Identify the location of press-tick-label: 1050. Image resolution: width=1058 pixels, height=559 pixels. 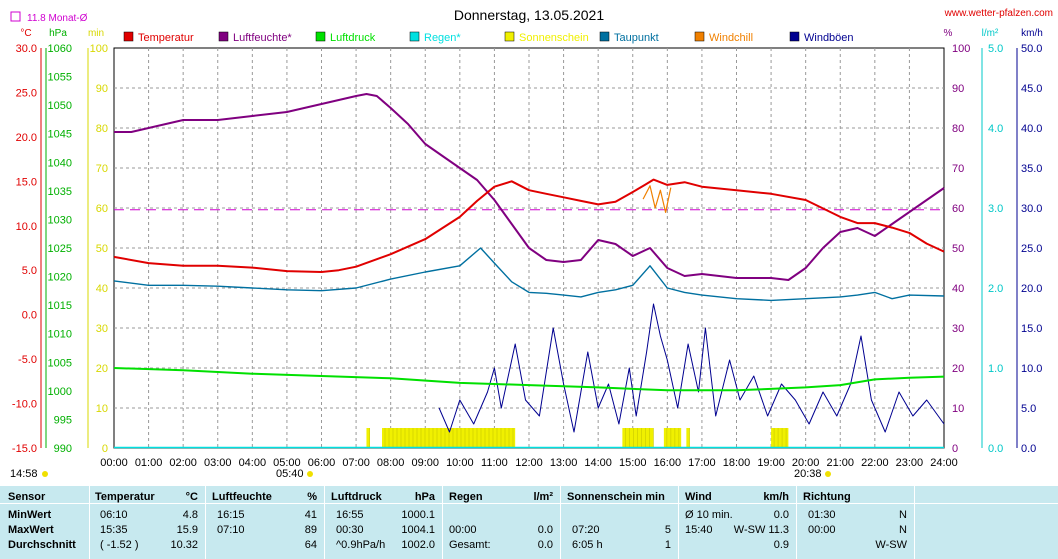
(60, 106).